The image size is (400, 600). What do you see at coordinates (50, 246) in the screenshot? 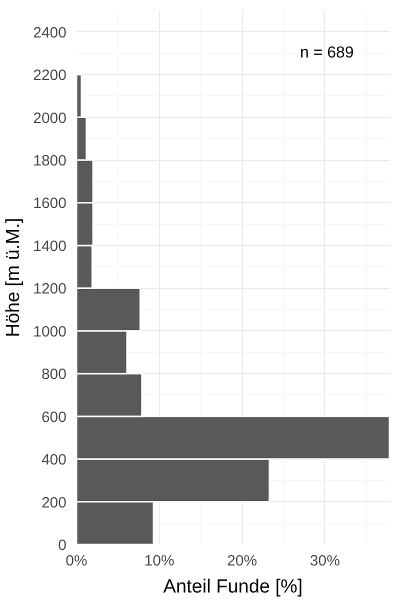
I see `y-tick-label: 1400` at bounding box center [50, 246].